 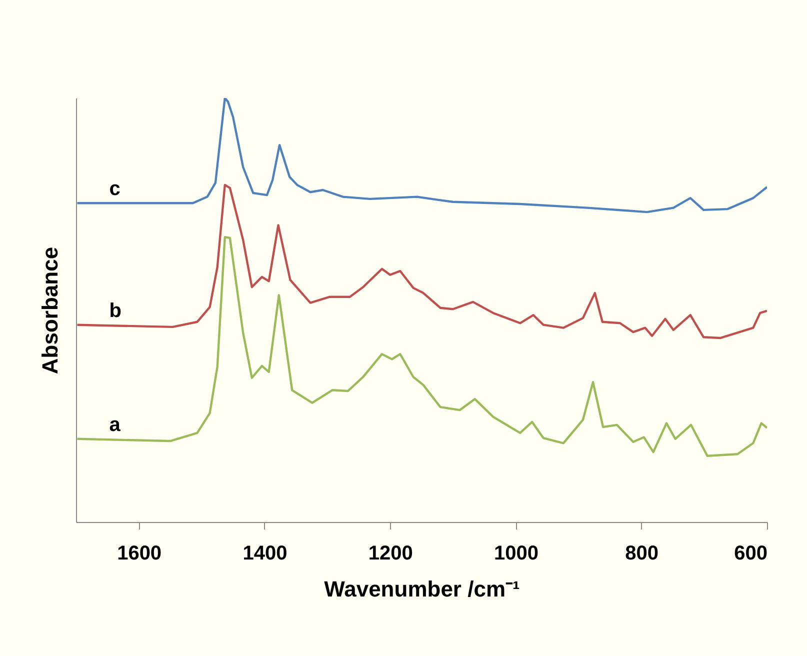 I want to click on x-axis-title: Wavenumber /cm⁻¹, so click(x=422, y=589).